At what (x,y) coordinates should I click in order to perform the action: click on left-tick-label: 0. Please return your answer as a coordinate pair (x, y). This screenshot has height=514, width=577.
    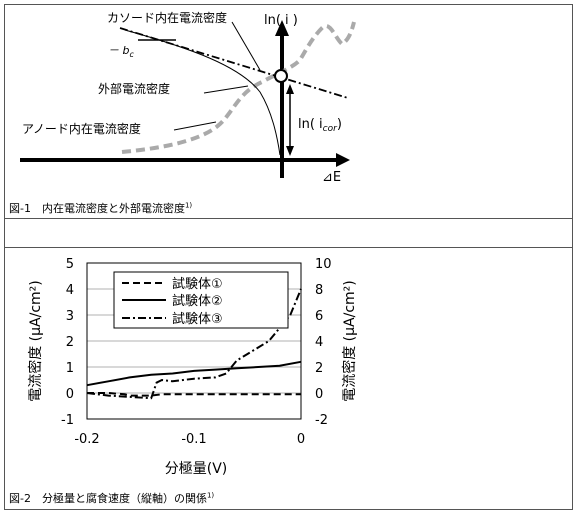
    Looking at the image, I should click on (70, 394).